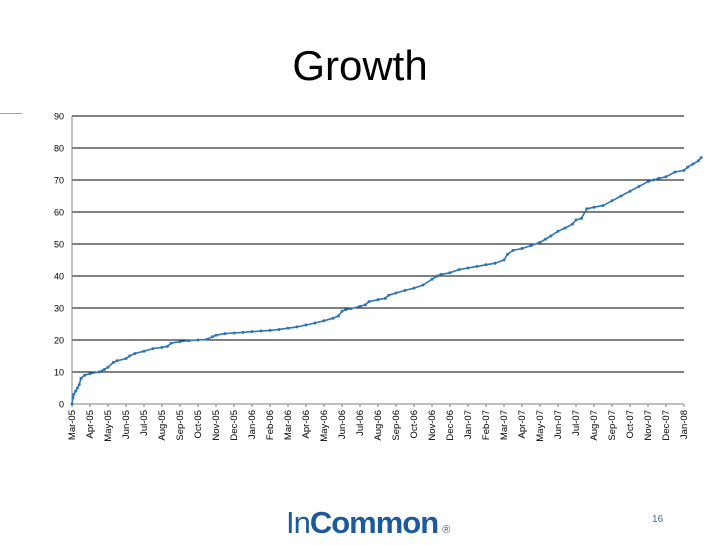 This screenshot has width=720, height=545. What do you see at coordinates (374, 522) in the screenshot?
I see `logo-common-text: Common` at bounding box center [374, 522].